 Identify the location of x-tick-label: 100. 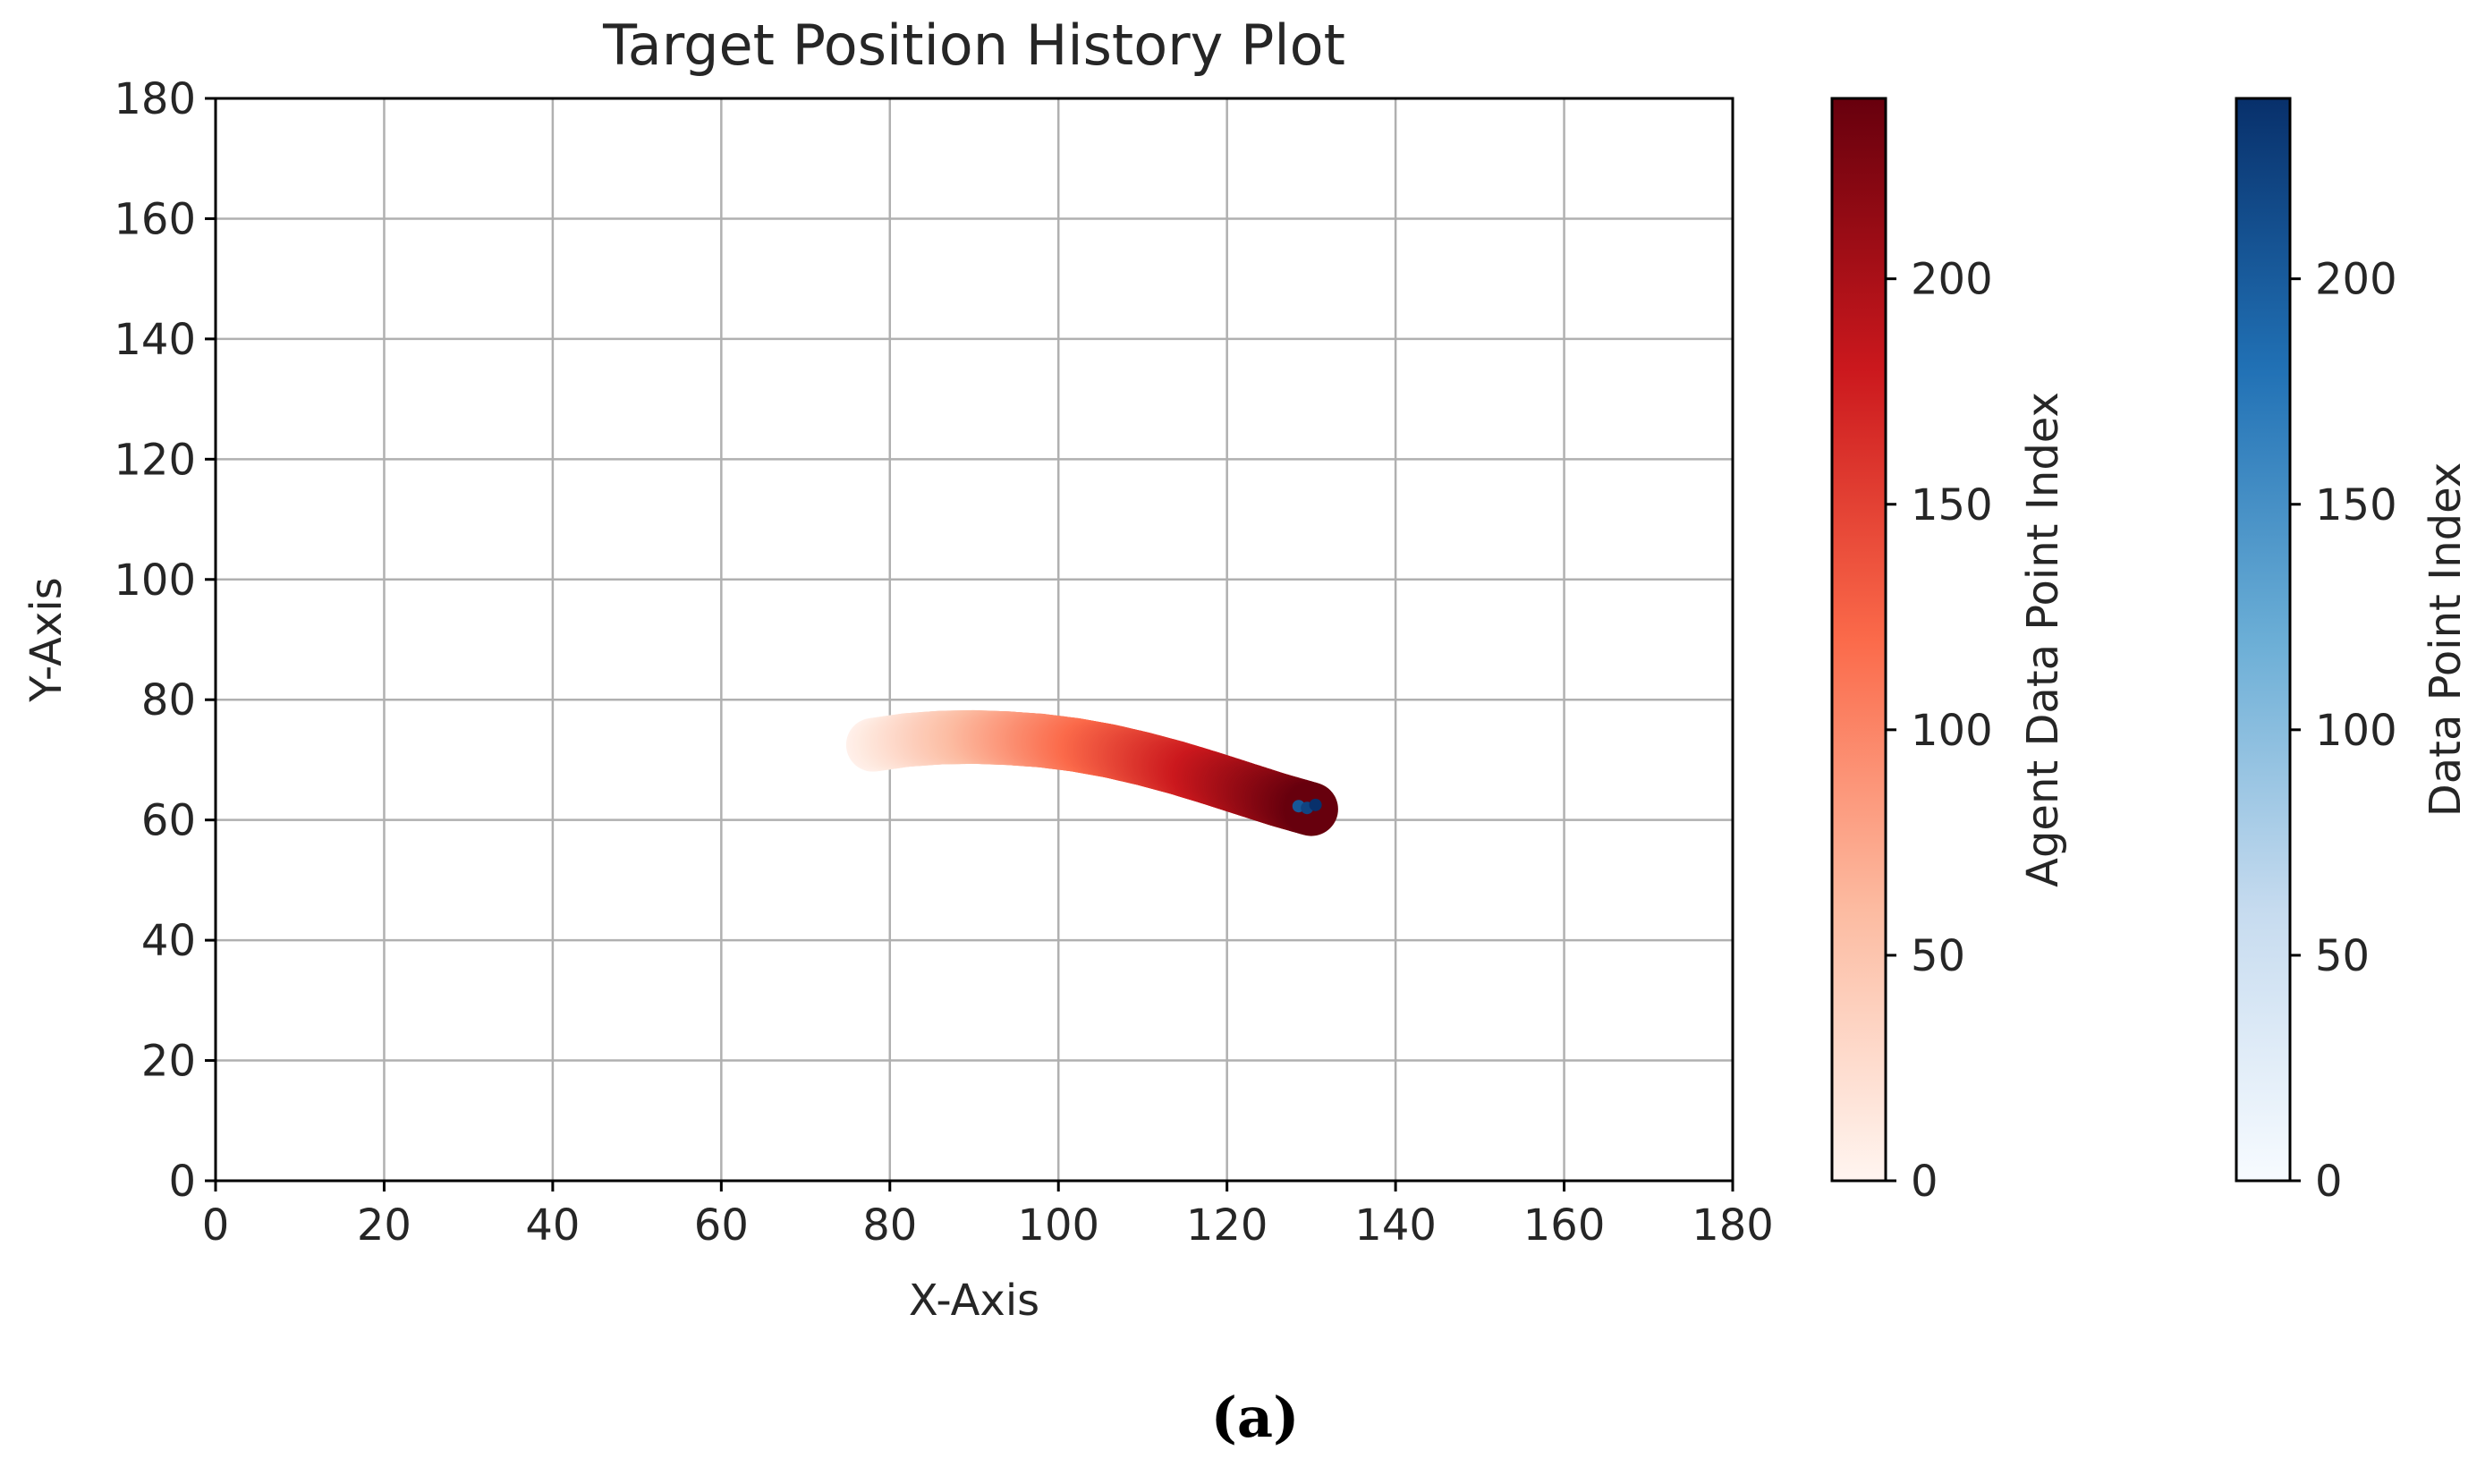
(1058, 1225).